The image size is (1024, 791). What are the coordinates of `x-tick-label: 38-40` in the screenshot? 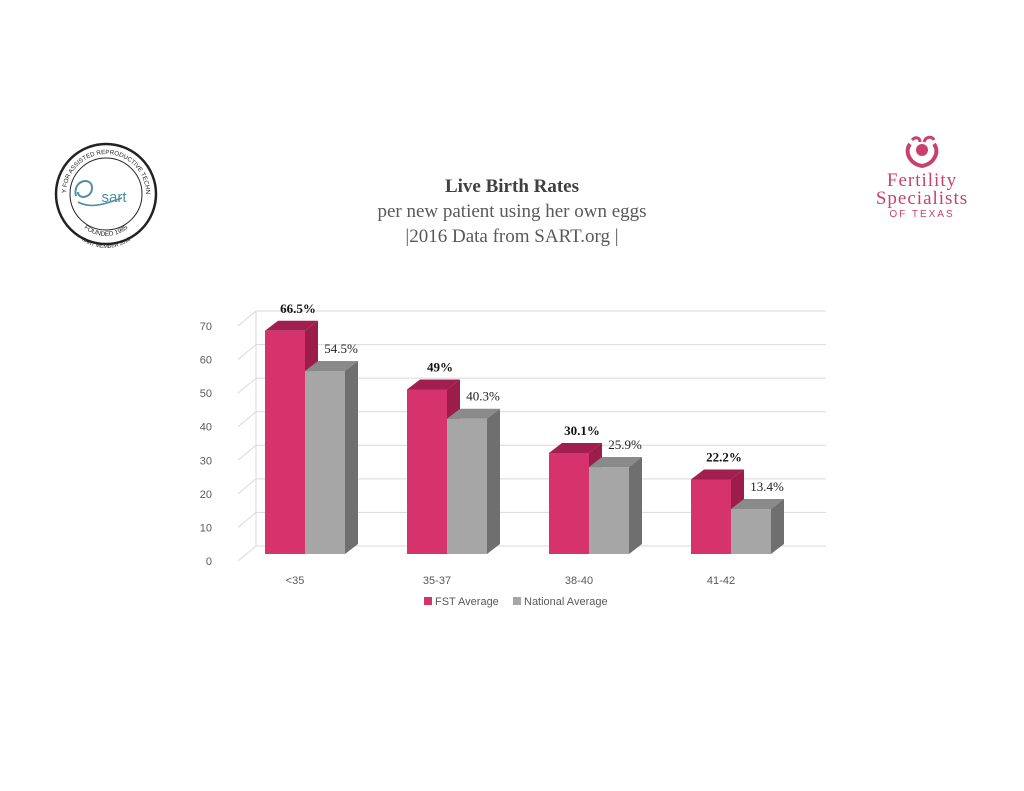 It's located at (579, 581).